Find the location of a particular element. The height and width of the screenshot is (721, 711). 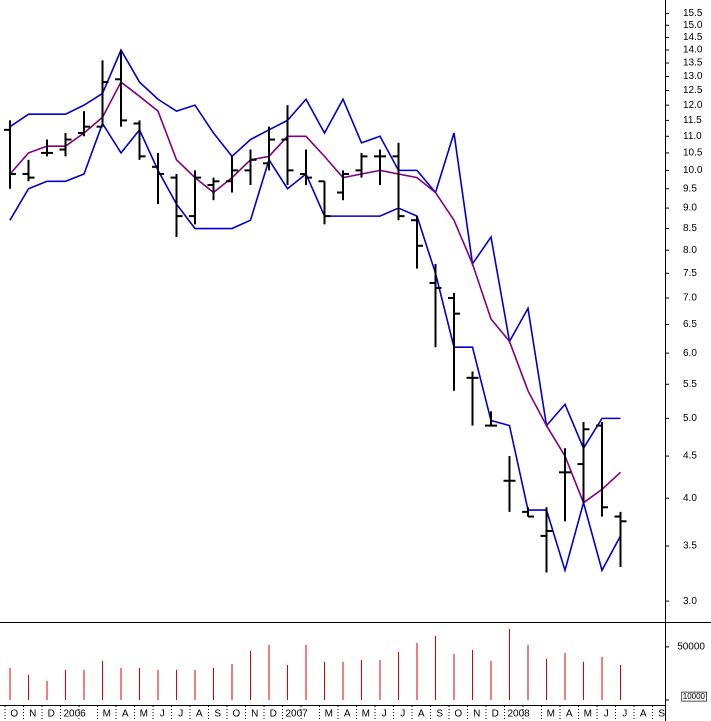

tick-box is located at coordinates (694, 696).